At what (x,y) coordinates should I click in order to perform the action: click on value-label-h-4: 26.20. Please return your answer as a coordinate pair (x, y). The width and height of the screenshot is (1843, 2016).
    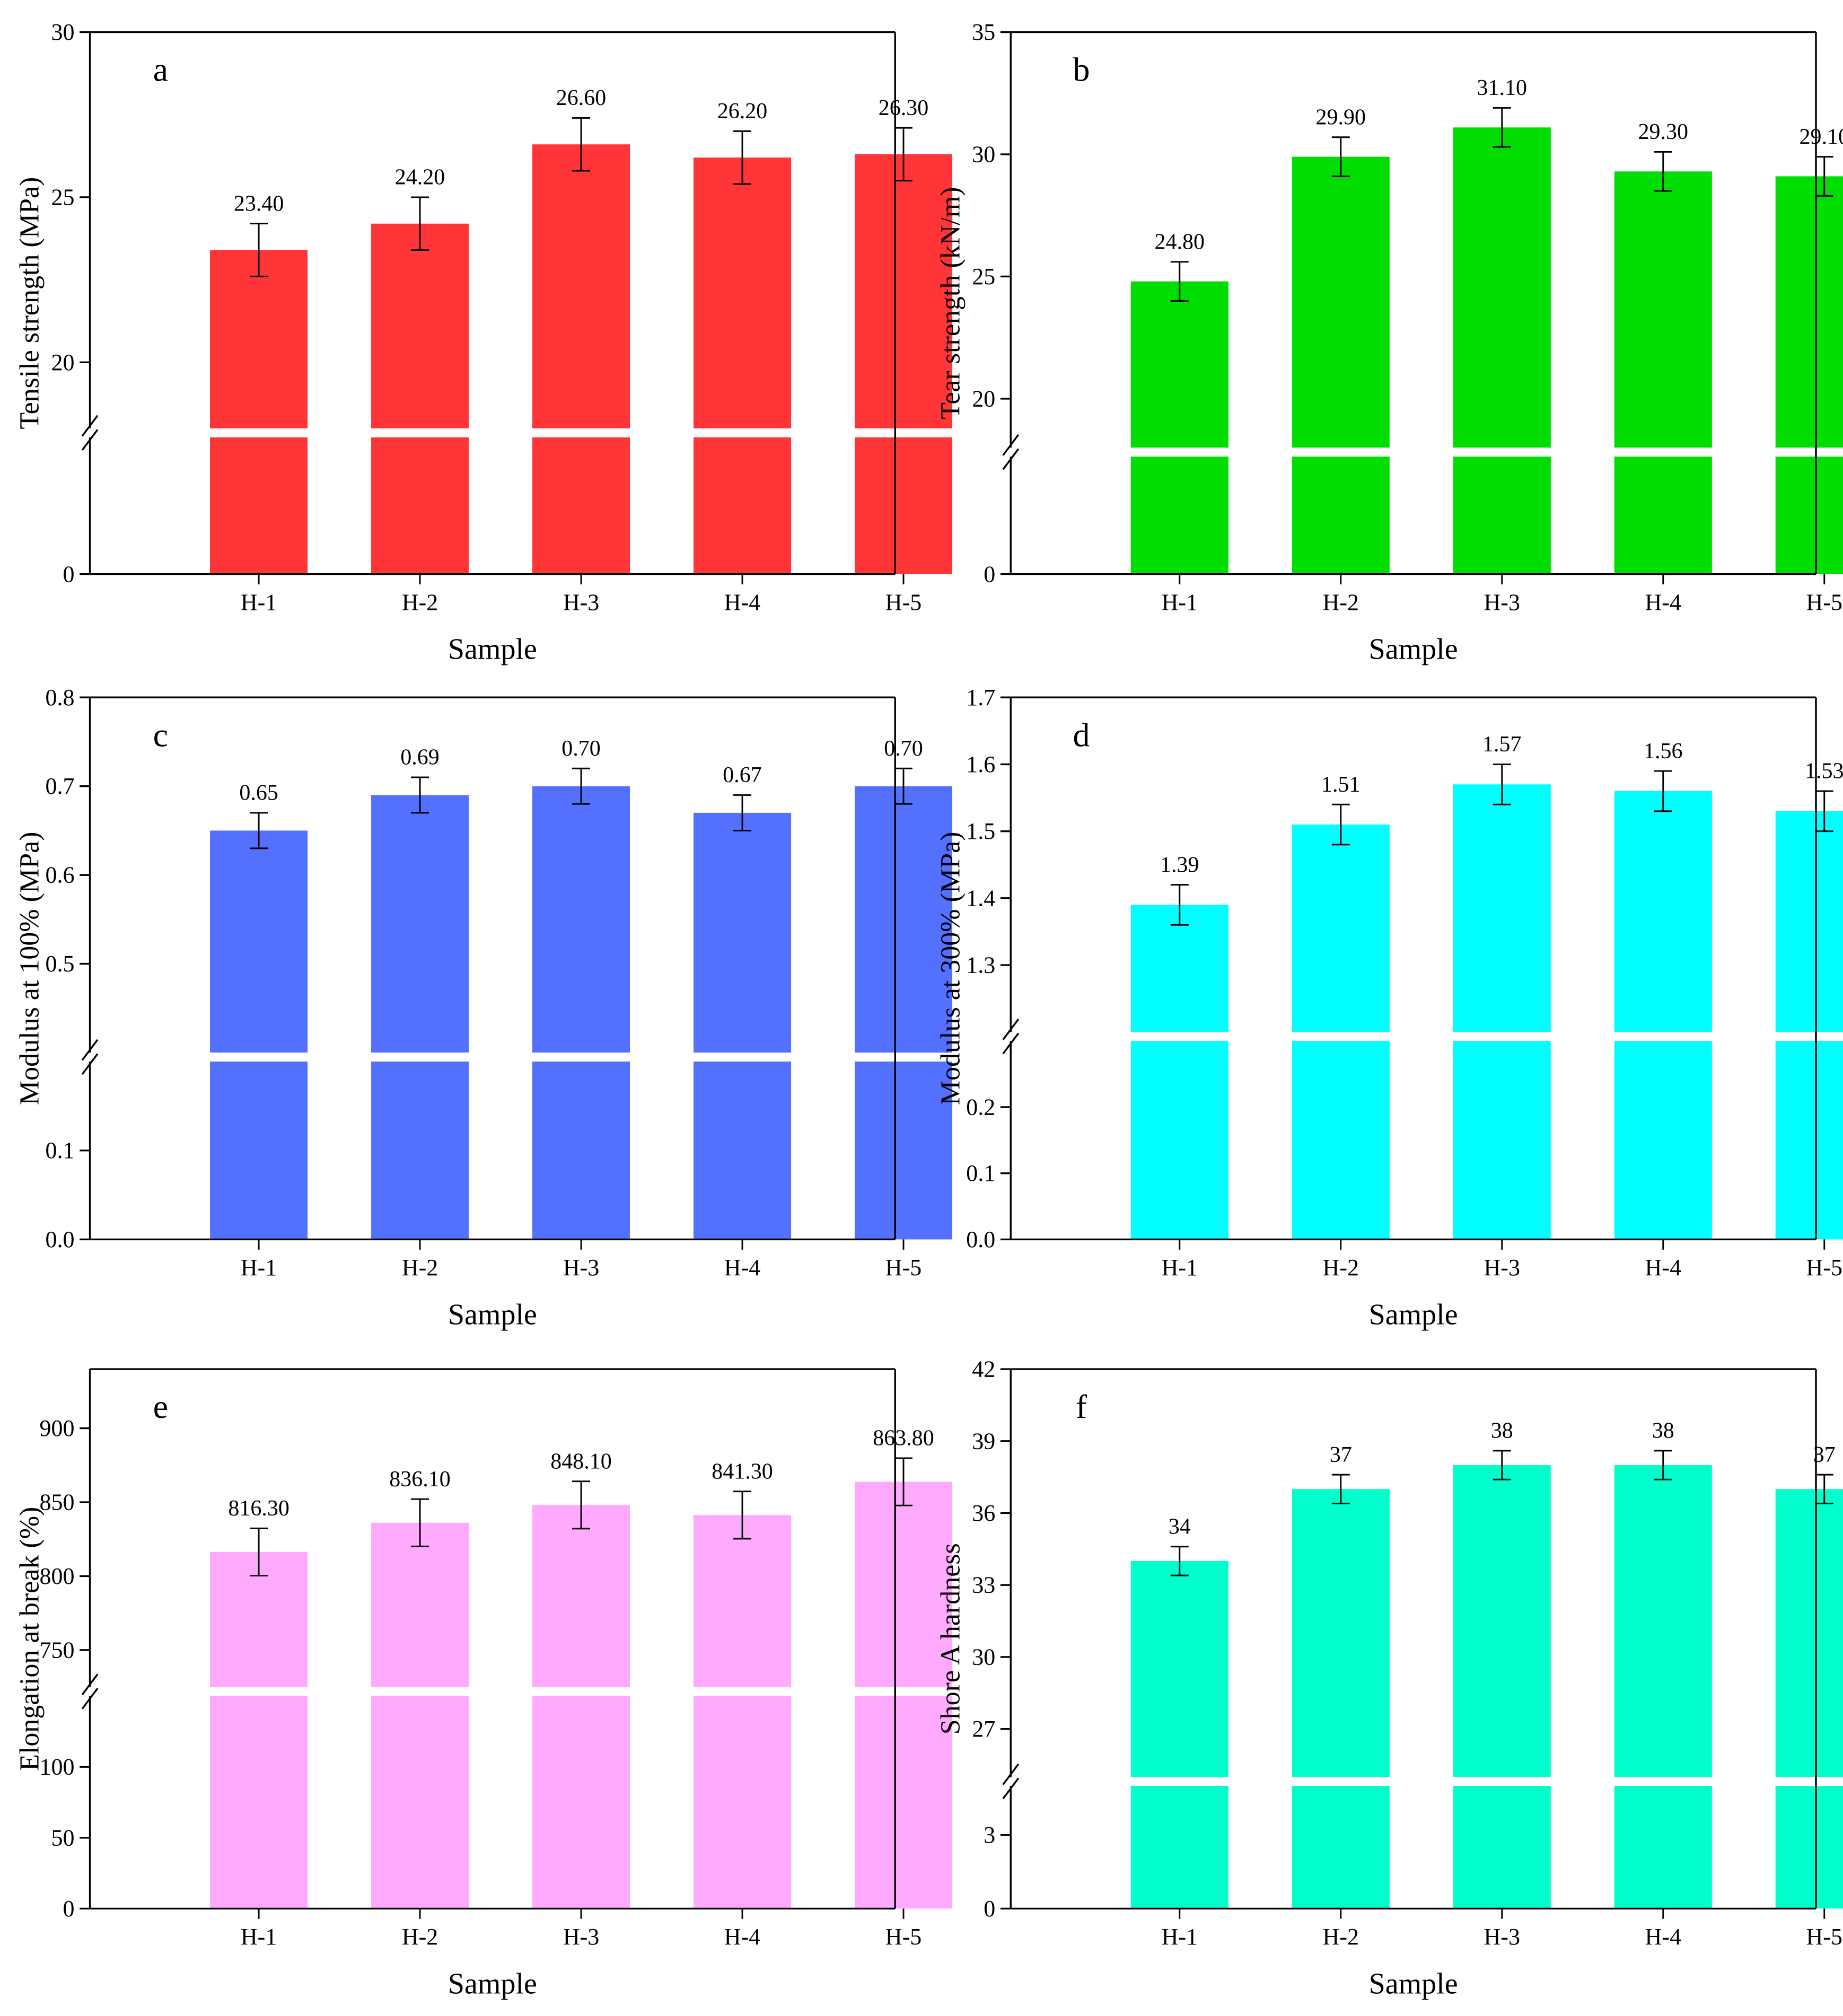
    Looking at the image, I should click on (742, 112).